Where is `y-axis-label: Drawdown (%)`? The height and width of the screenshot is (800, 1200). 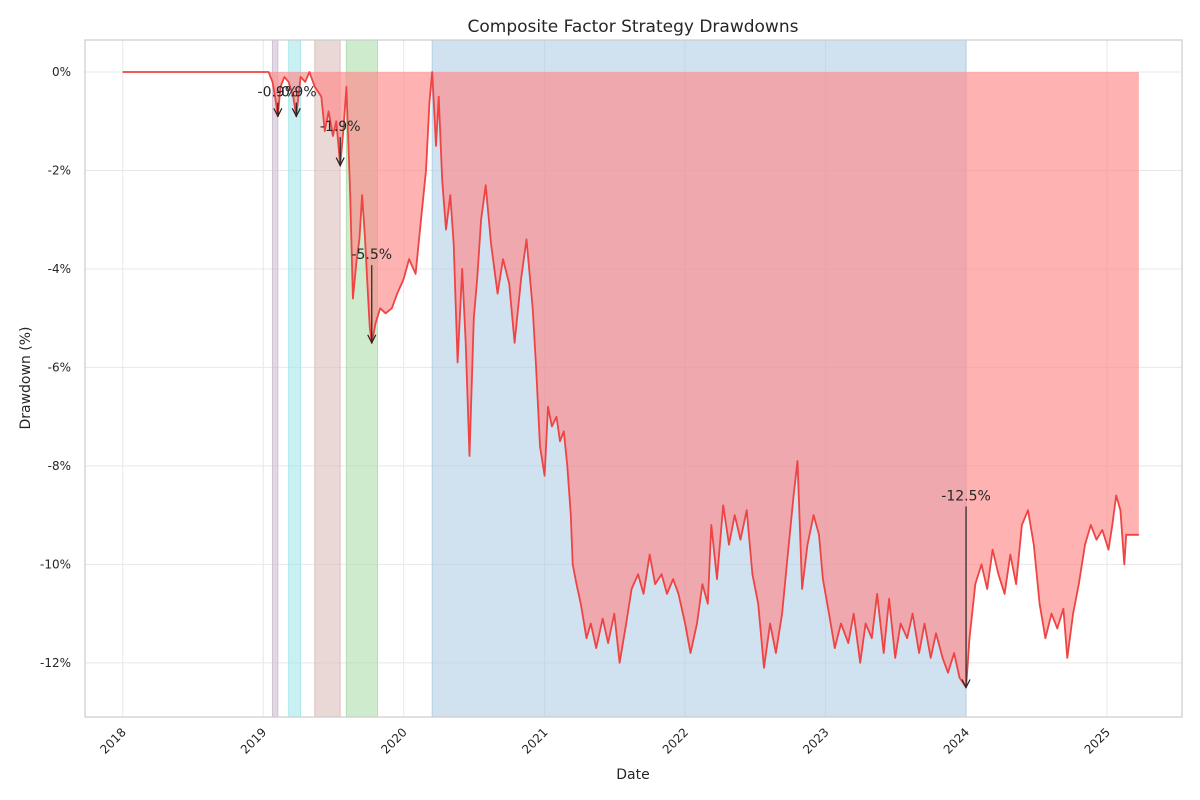
y-axis-label: Drawdown (%) is located at coordinates (26, 377).